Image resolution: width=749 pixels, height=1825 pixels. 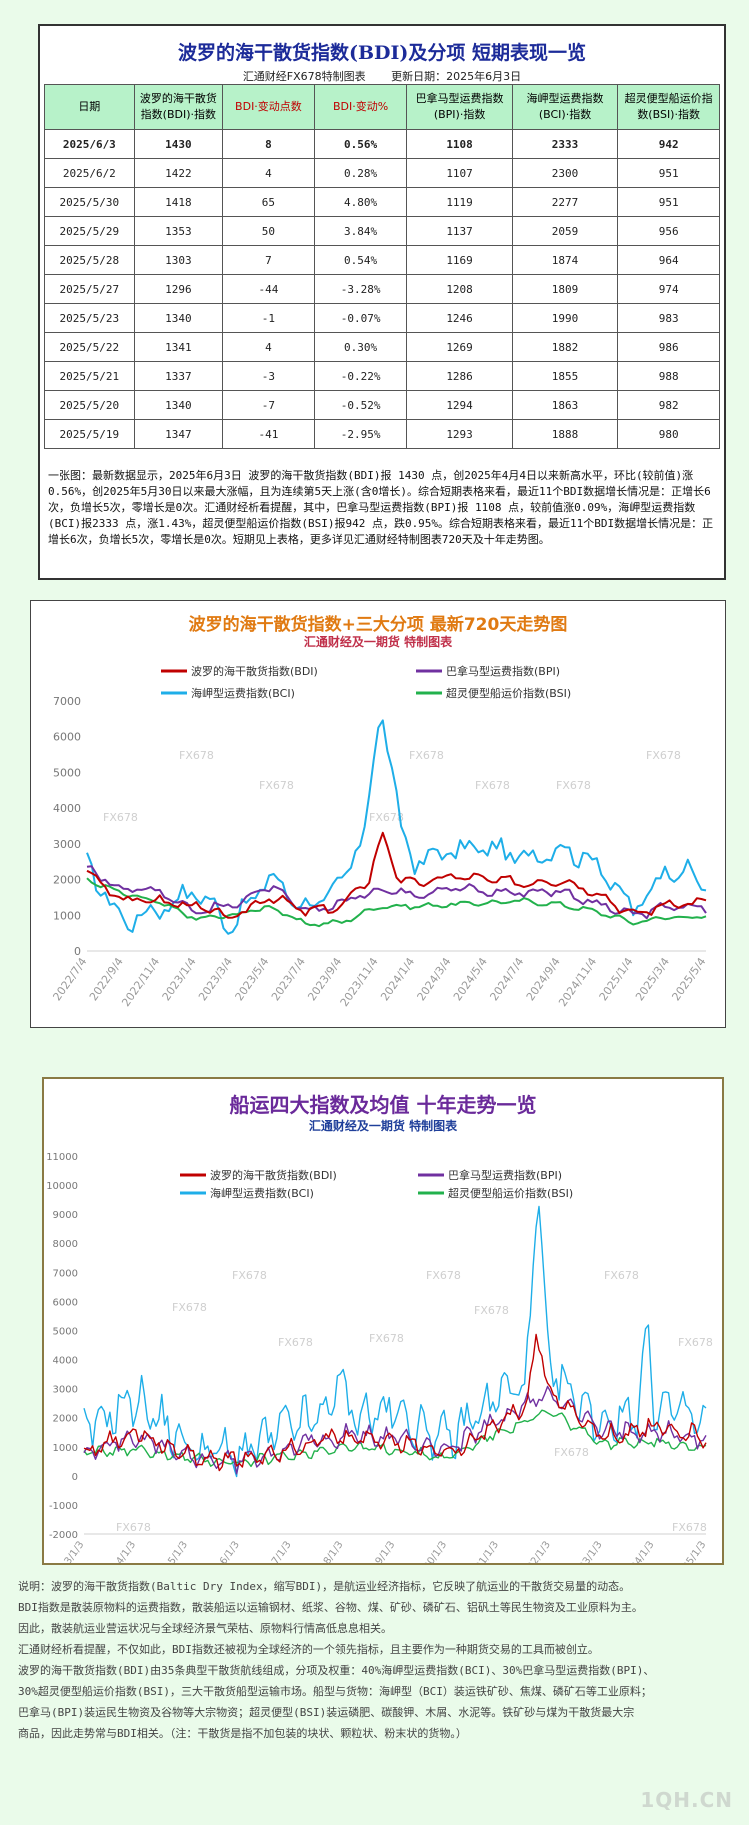 I want to click on chart2-title: 船运四大指数及均值 十年走势一览, so click(x=383, y=1105).